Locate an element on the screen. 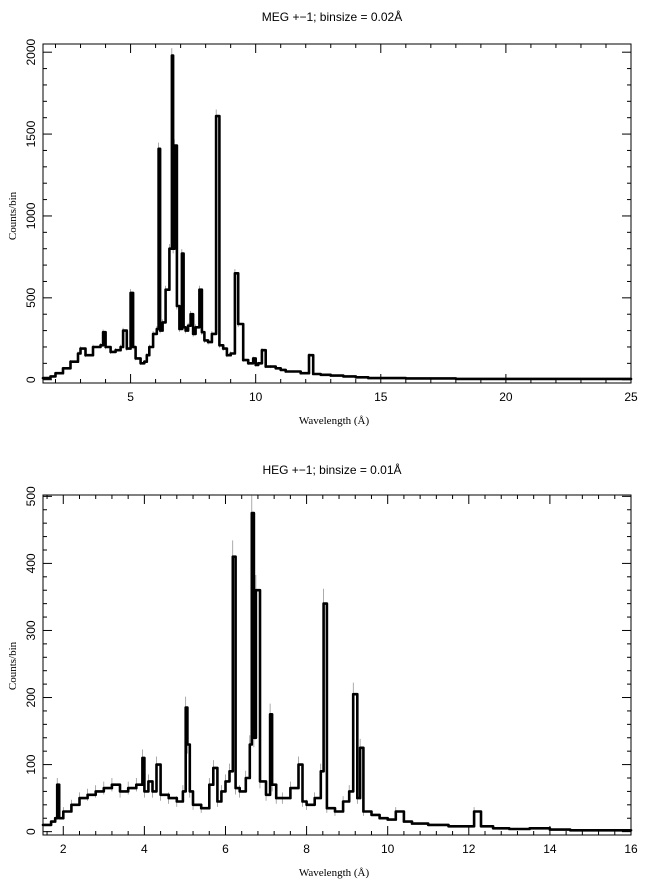  y-tick-label: 200 is located at coordinates (31, 697).